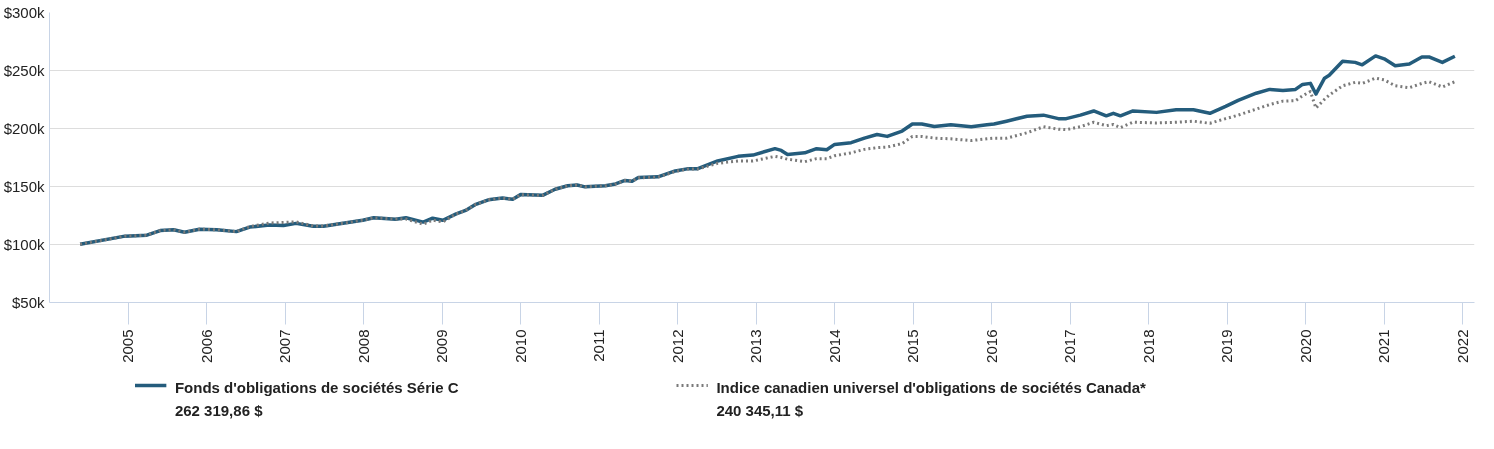 The image size is (1494, 449). Describe the element at coordinates (1305, 346) in the screenshot. I see `x-tick-label: 2020` at that location.